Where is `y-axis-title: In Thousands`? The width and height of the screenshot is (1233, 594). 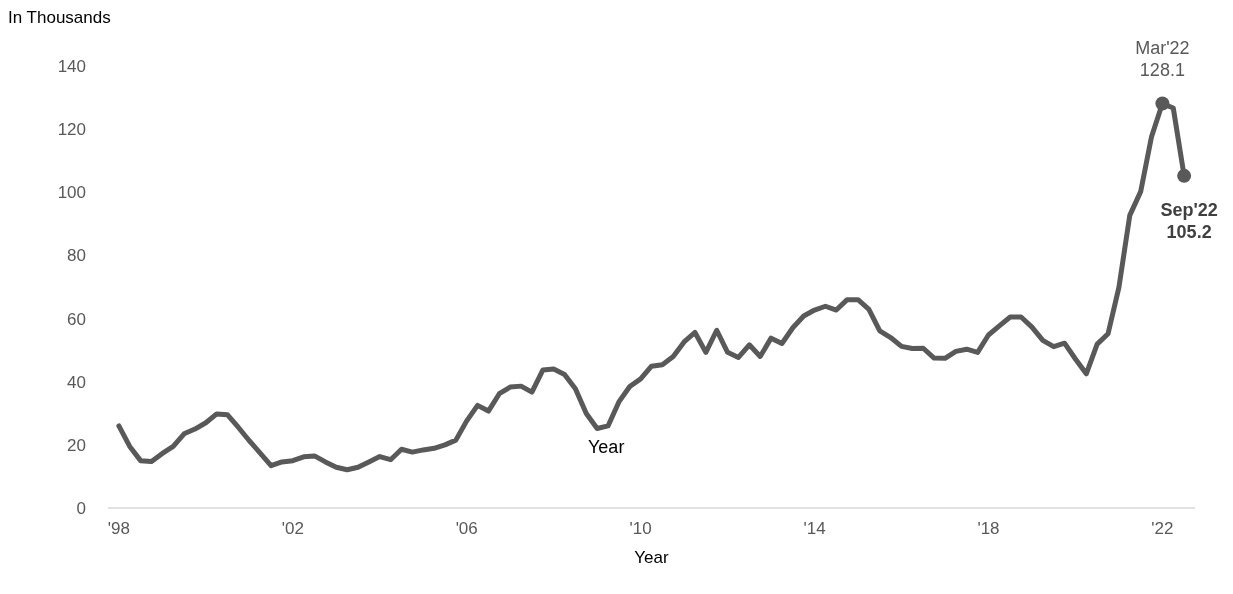 y-axis-title: In Thousands is located at coordinates (59, 18).